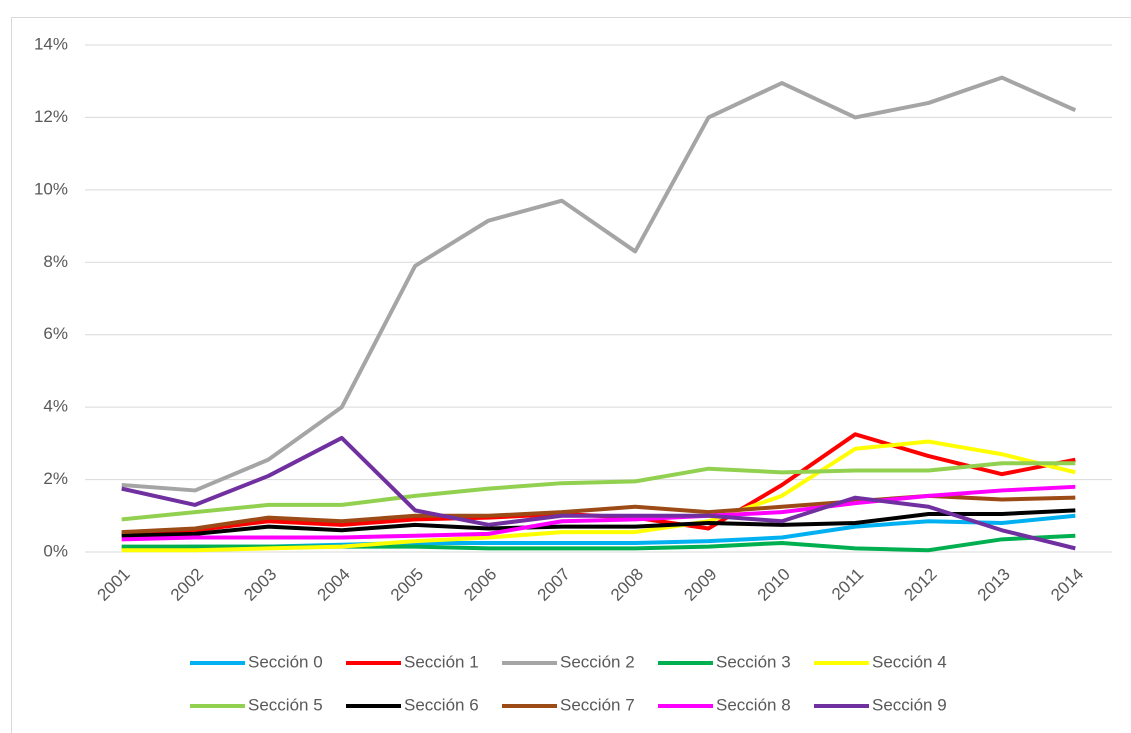 The image size is (1131, 733). What do you see at coordinates (847, 584) in the screenshot?
I see `x-tick-label: 2011` at bounding box center [847, 584].